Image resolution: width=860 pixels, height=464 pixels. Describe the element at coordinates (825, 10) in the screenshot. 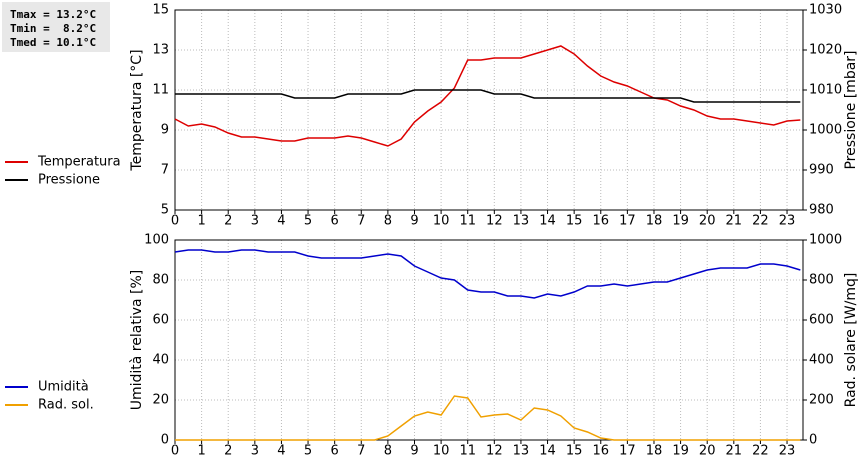

I see `y2-tick-label: 1030` at that location.